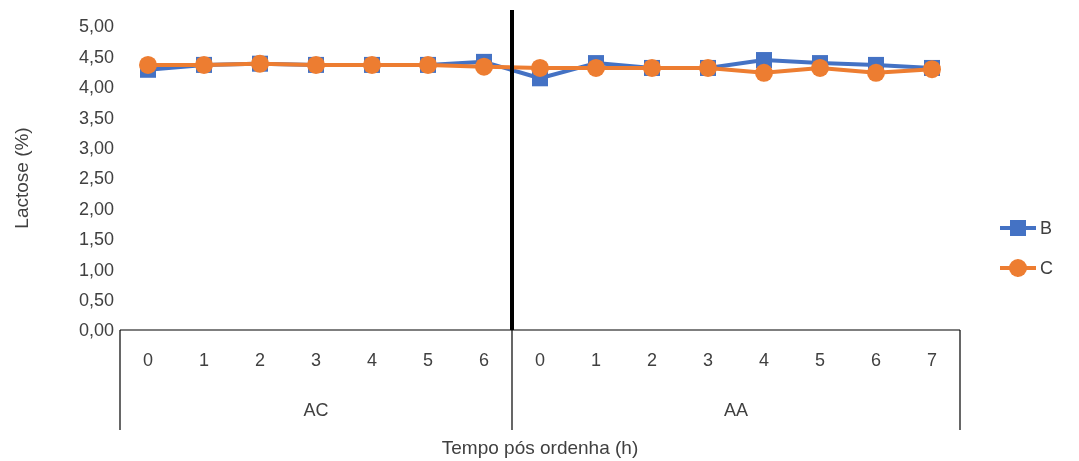 This screenshot has width=1079, height=461. What do you see at coordinates (21, 178) in the screenshot?
I see `y-axis-title: Lactose (%)` at bounding box center [21, 178].